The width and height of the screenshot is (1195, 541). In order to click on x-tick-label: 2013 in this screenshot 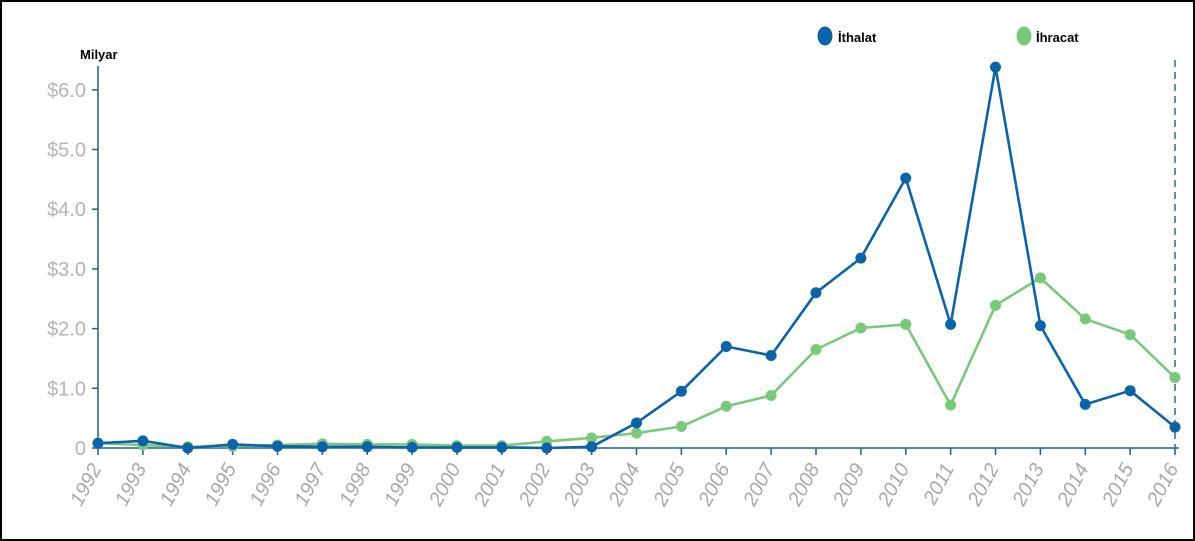, I will do `click(1028, 485)`.